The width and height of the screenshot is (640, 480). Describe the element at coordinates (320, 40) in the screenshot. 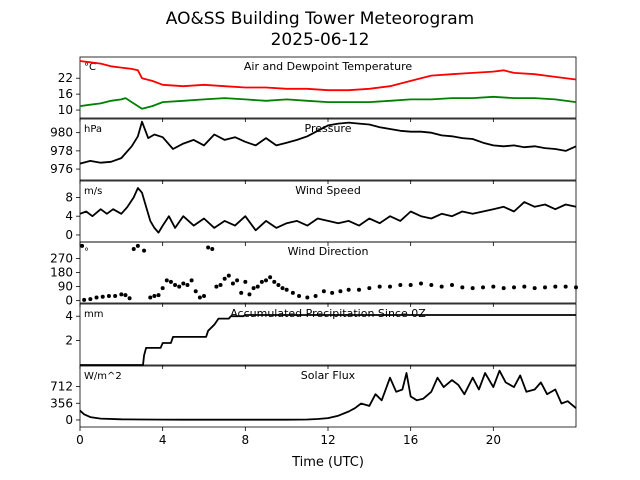

I see `figure-date: 2025-06-12` at that location.